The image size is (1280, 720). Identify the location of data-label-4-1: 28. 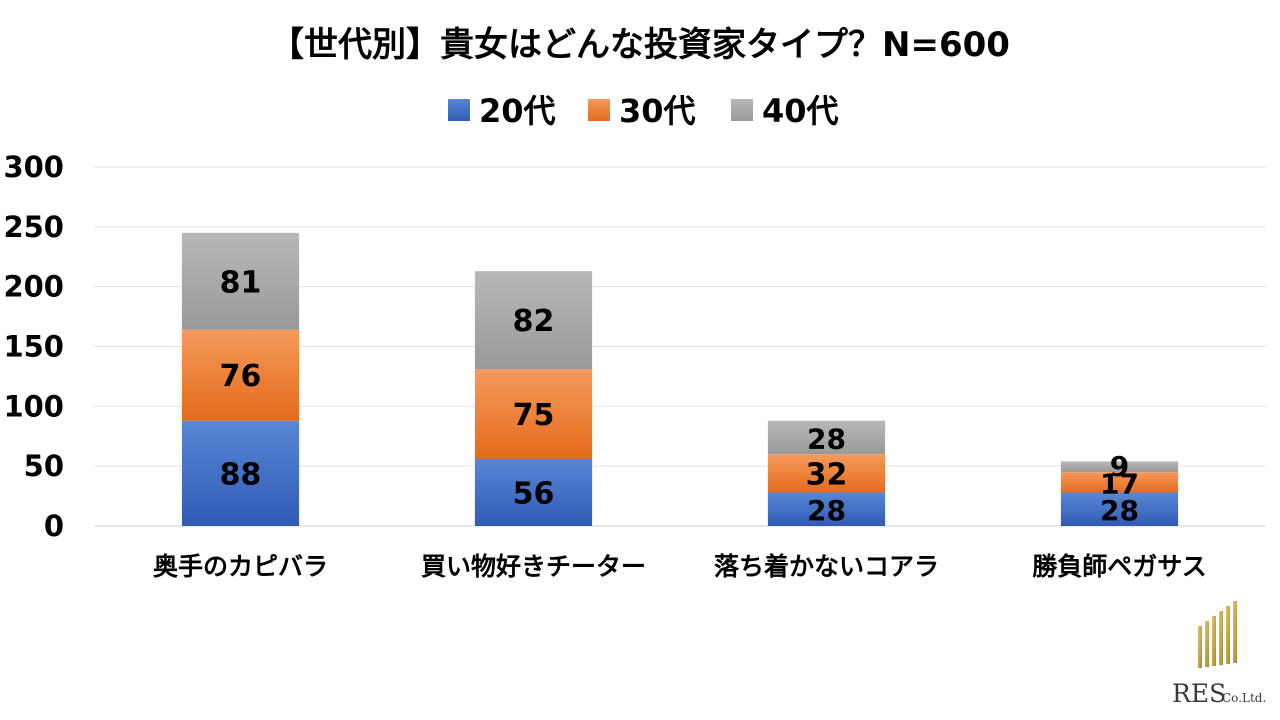
(1119, 510).